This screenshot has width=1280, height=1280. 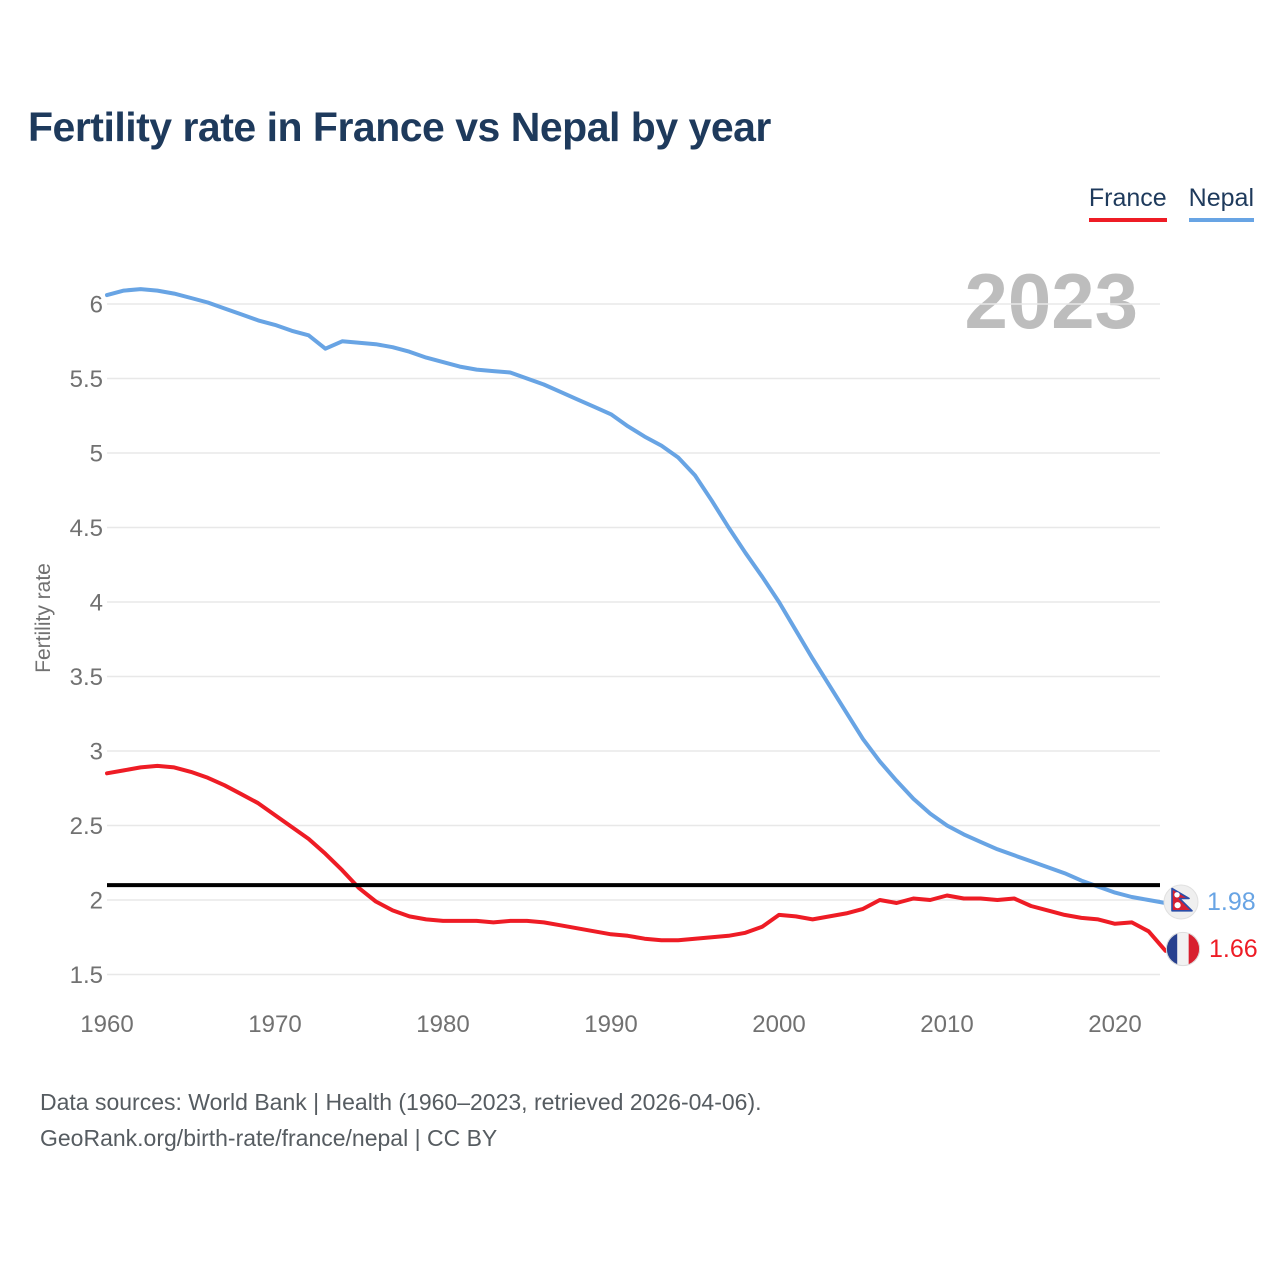 What do you see at coordinates (96, 901) in the screenshot?
I see `y-tick-label: 2` at bounding box center [96, 901].